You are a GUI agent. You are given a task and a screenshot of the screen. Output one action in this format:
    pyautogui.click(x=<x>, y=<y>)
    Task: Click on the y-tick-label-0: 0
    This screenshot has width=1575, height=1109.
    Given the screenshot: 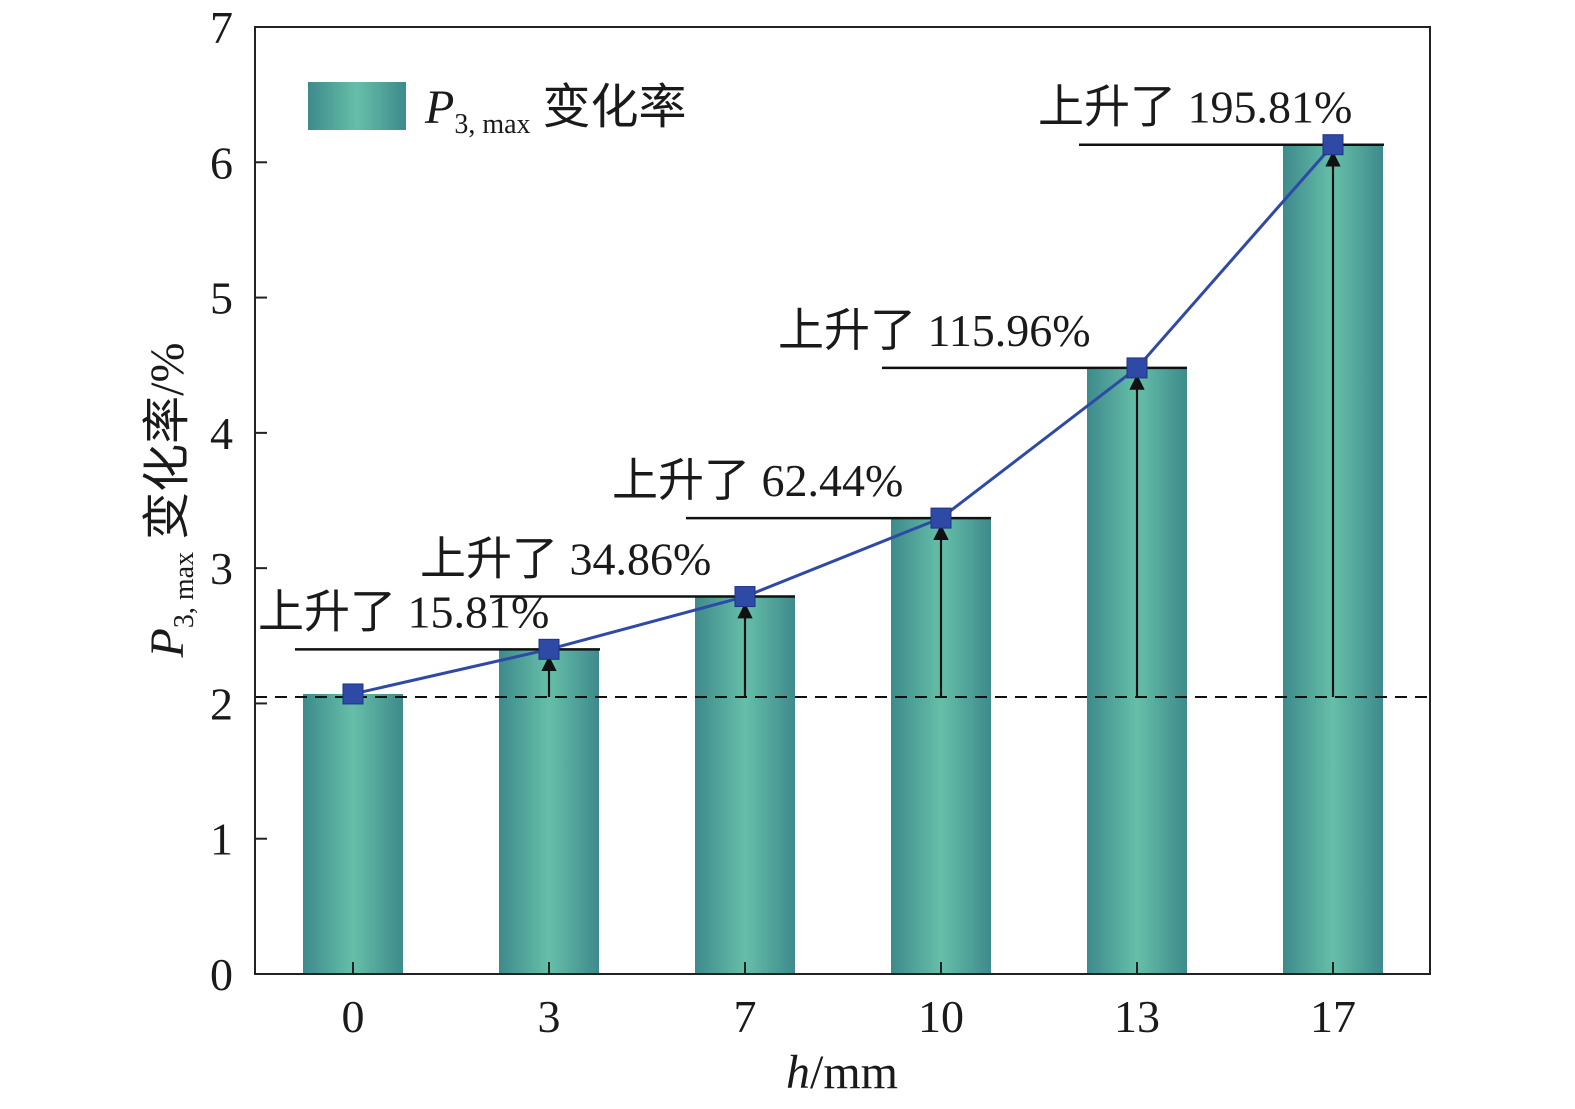 What is the action you would take?
    pyautogui.click(x=221, y=974)
    